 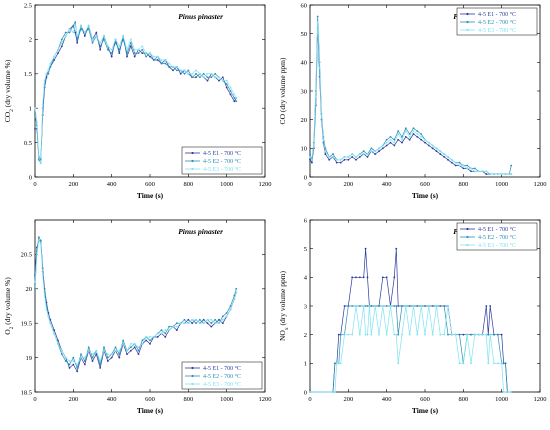 What do you see at coordinates (29, 289) in the screenshot?
I see `y-tick-label: 20` at bounding box center [29, 289].